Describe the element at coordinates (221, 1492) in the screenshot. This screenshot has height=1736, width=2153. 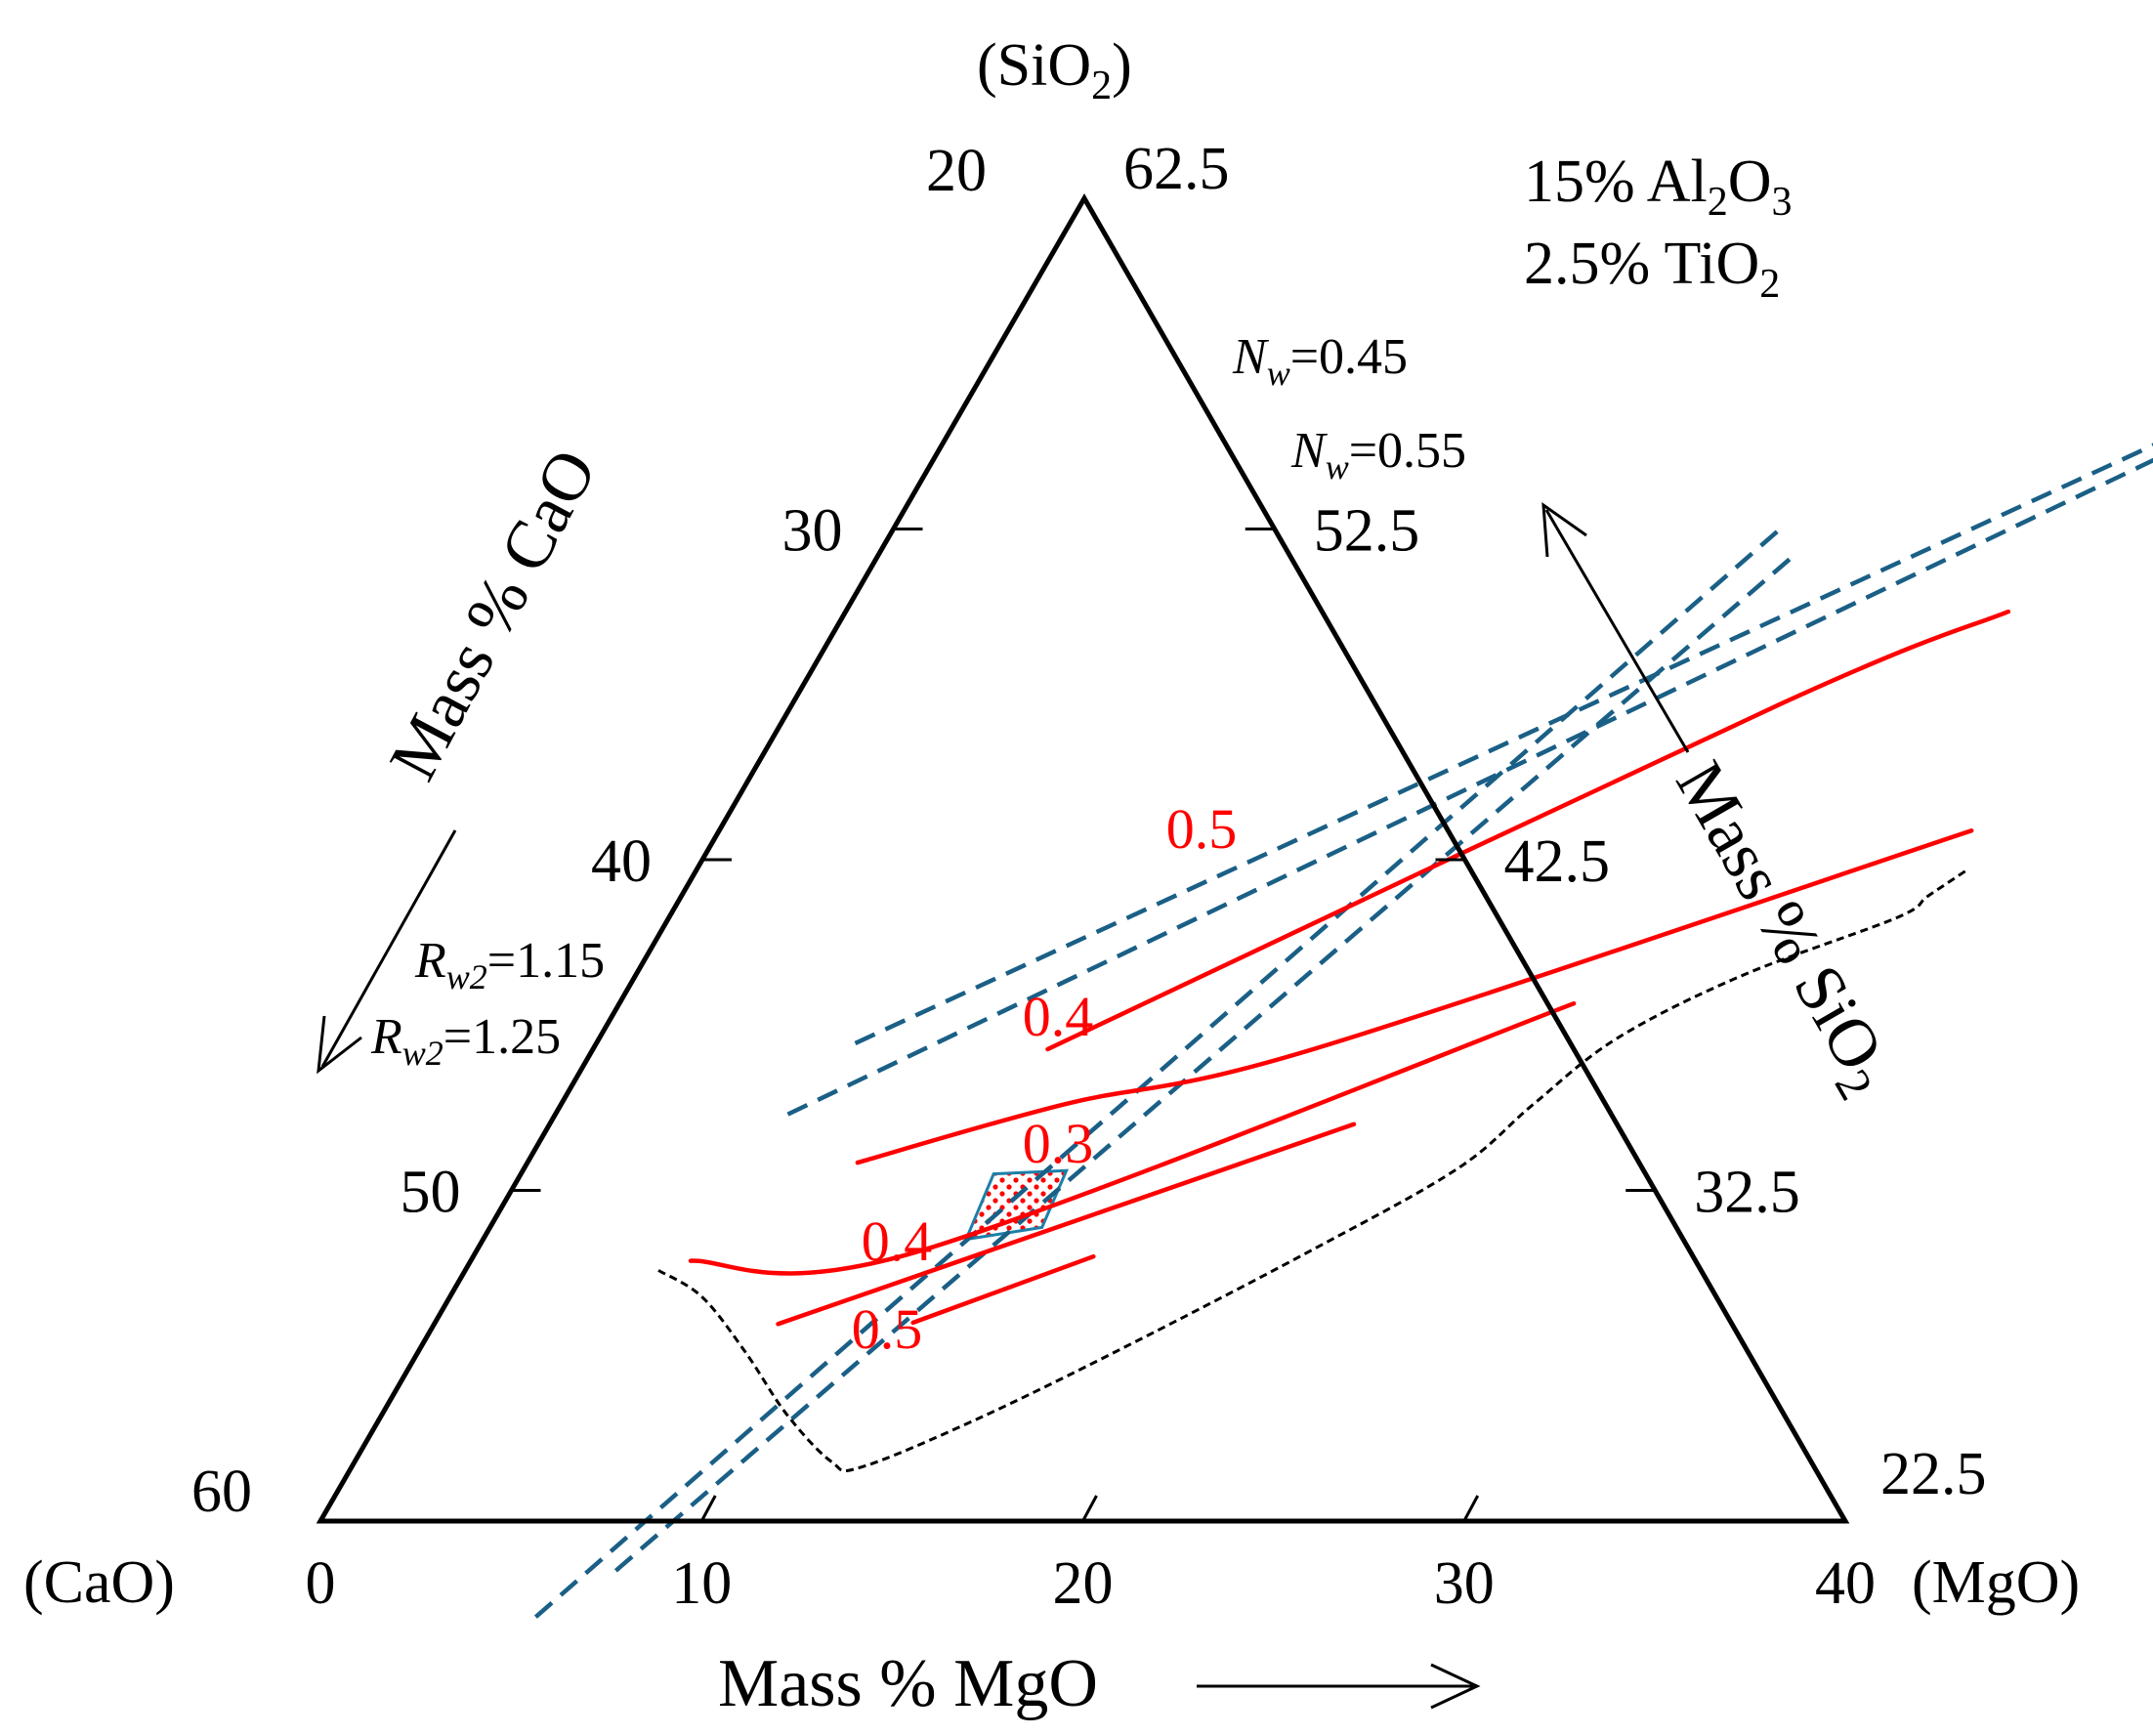
I see `left-tick-label-4: 60` at that location.